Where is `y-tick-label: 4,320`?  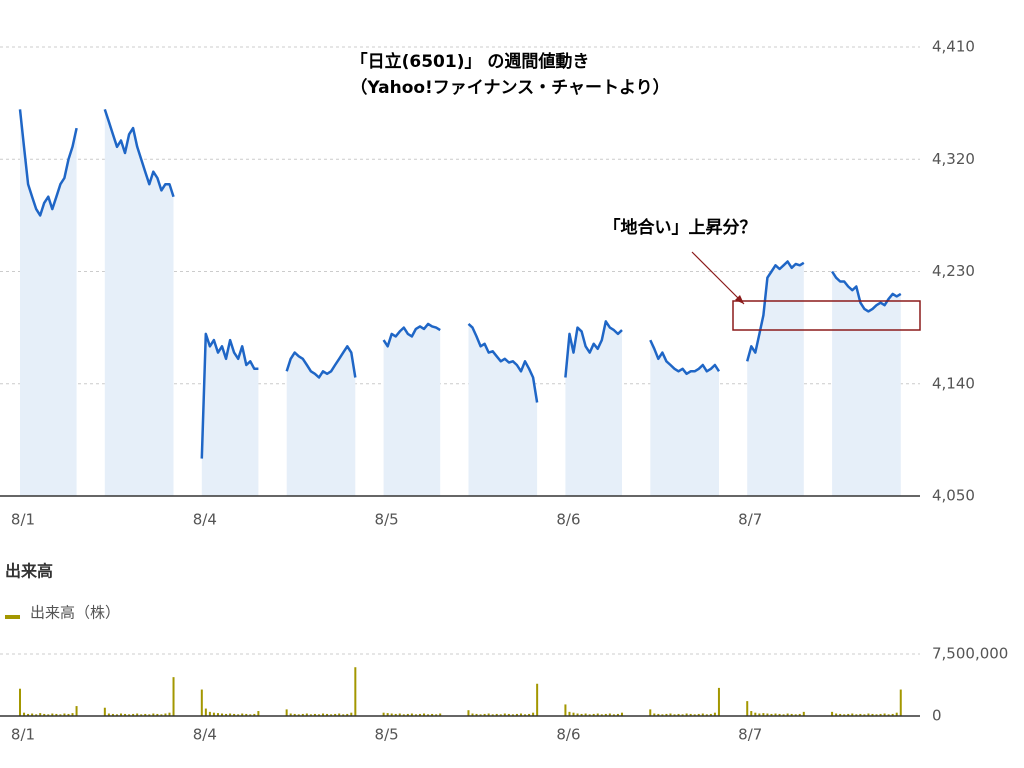 y-tick-label: 4,320 is located at coordinates (953, 159).